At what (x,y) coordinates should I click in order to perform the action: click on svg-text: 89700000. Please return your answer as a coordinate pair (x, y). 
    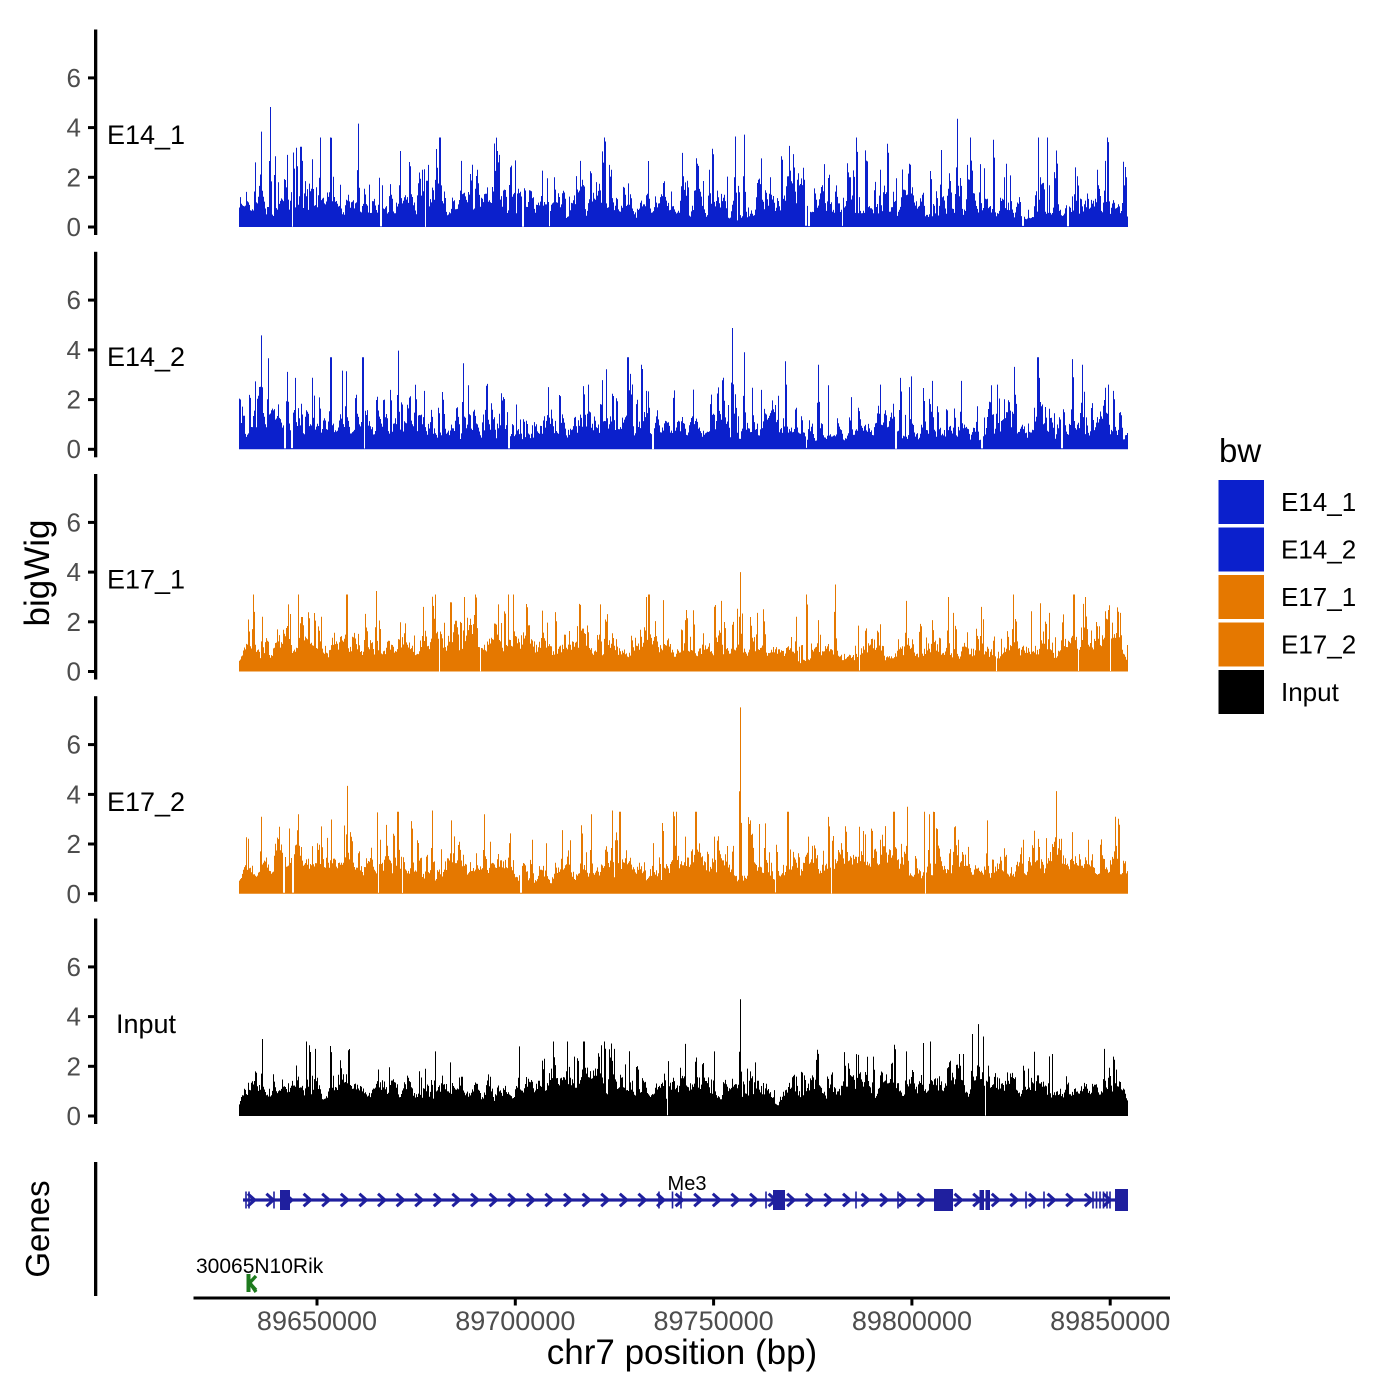
    Looking at the image, I should click on (515, 1321).